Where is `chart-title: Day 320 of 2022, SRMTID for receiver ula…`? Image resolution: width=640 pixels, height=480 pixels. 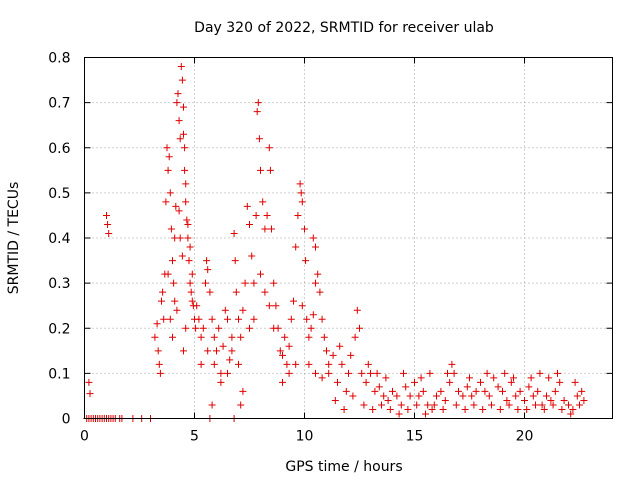 chart-title: Day 320 of 2022, SRMTID for receiver ula… is located at coordinates (344, 28).